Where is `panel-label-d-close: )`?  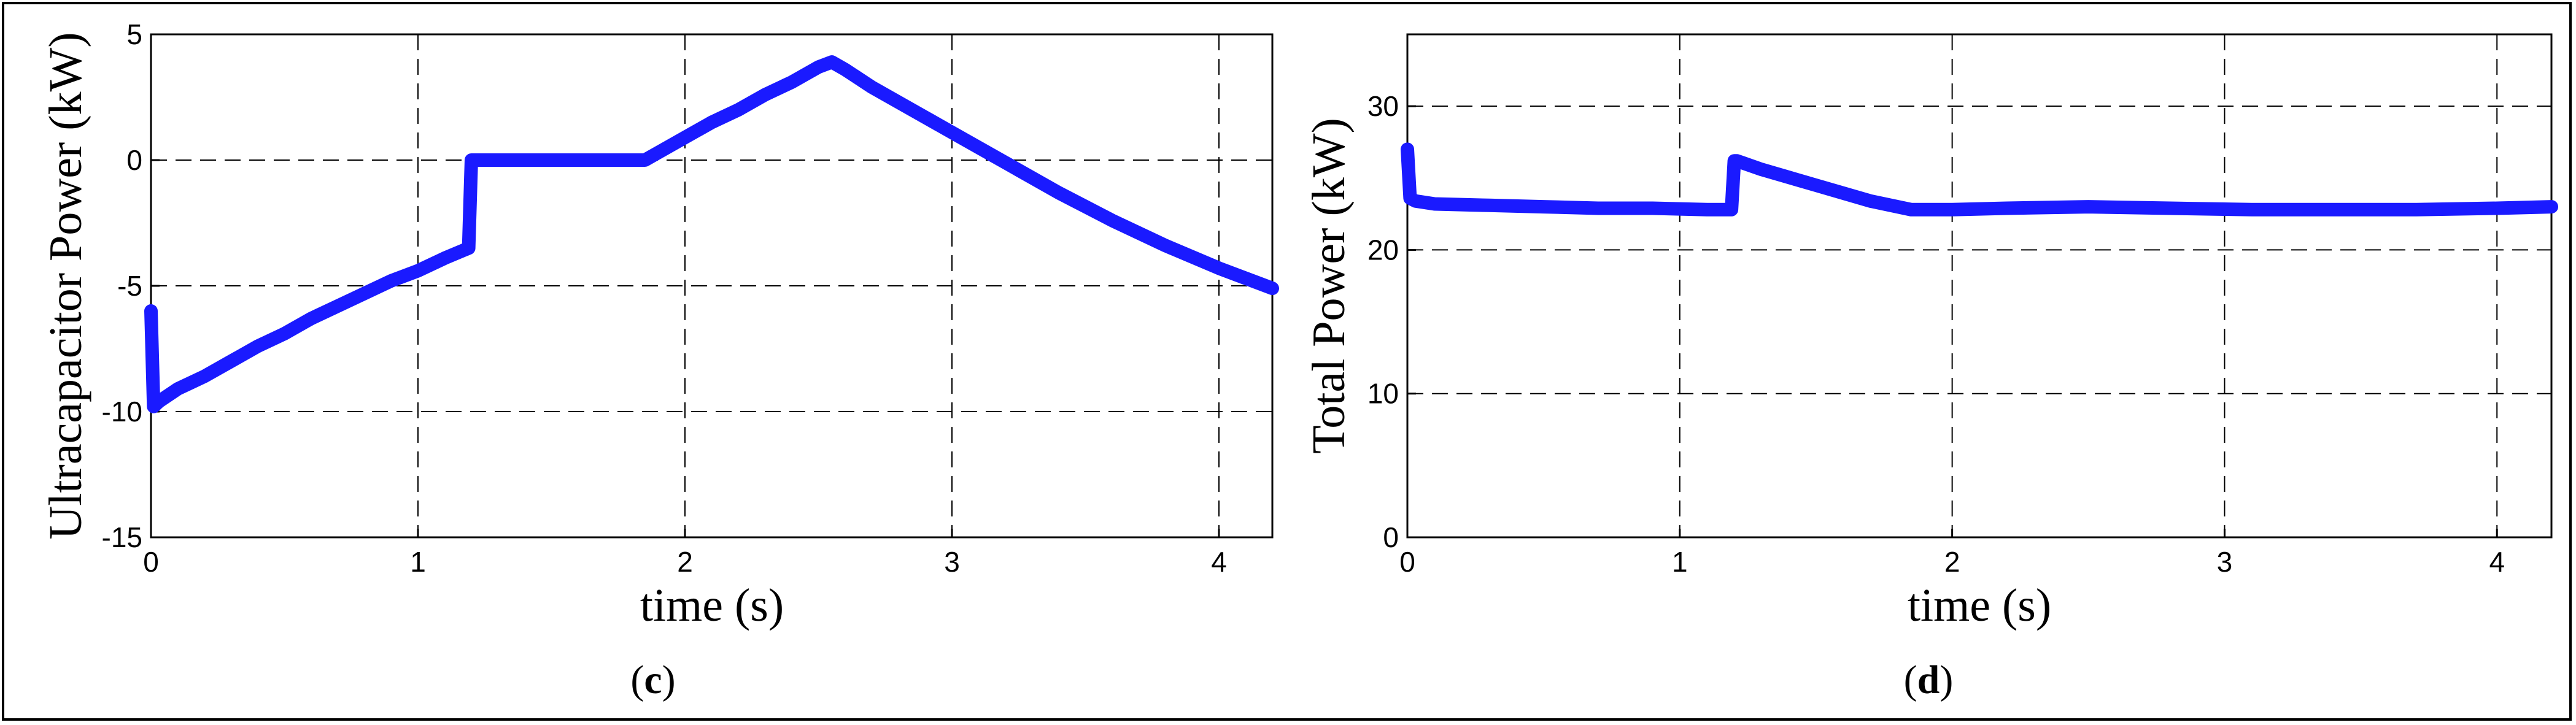
panel-label-d-close: ) is located at coordinates (1946, 680).